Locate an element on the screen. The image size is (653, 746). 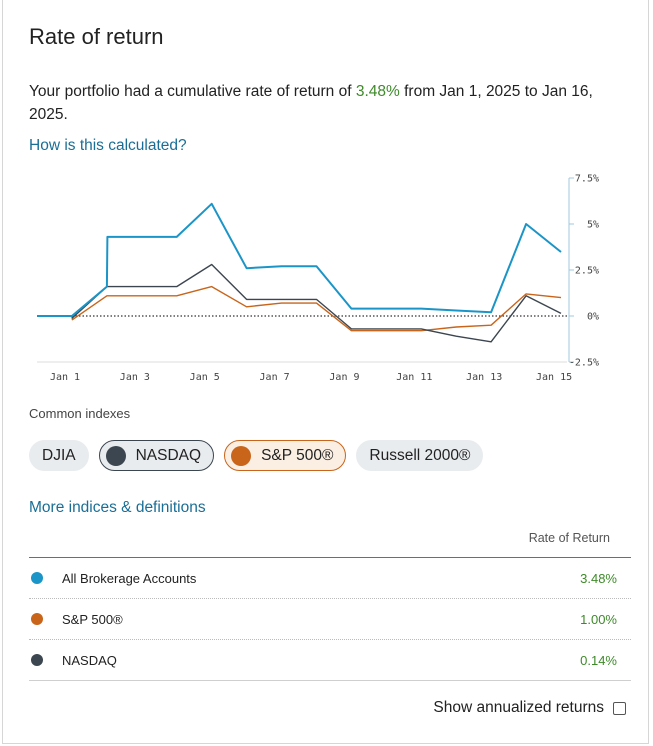
rate-of-return-column-header: Rate of Return is located at coordinates (569, 538).